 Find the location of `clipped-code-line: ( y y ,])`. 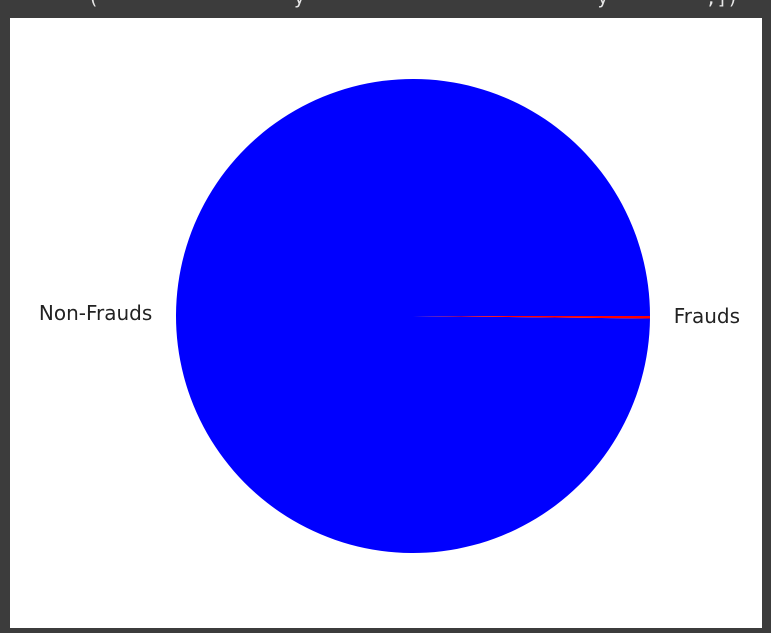

clipped-code-line: ( y y ,]) is located at coordinates (428, 4).